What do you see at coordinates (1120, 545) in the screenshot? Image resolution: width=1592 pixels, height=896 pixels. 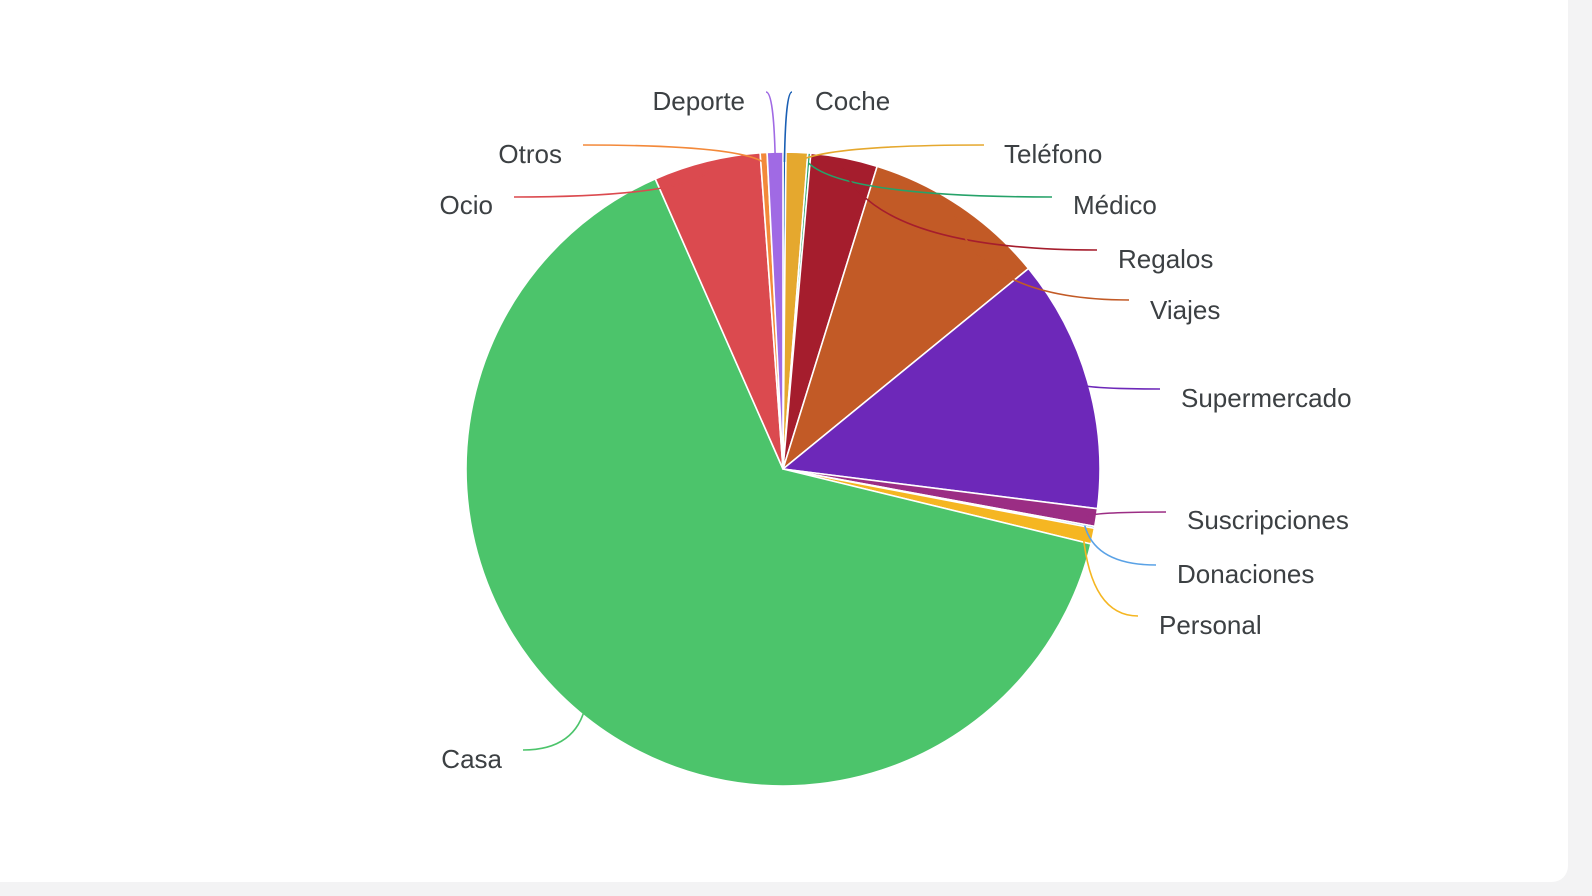 I see `leader-line-donaciones` at bounding box center [1120, 545].